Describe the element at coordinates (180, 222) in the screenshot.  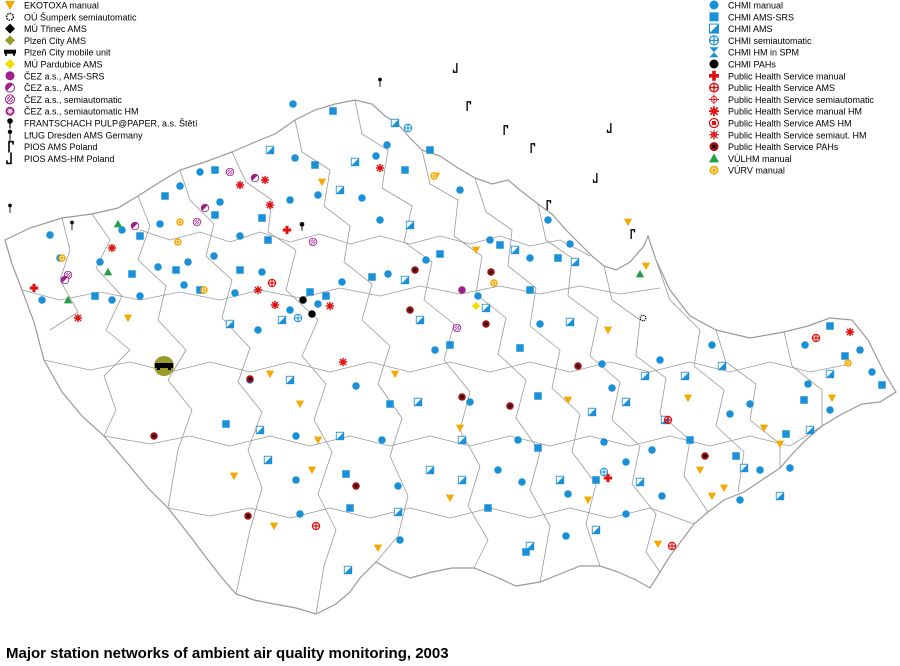
I see `station-circle-ring-icon` at that location.